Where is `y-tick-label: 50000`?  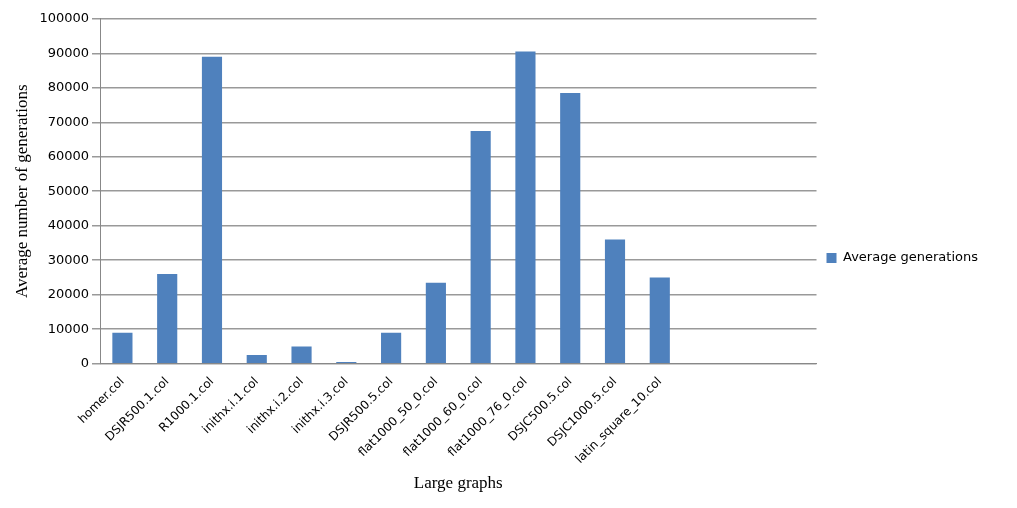 y-tick-label: 50000 is located at coordinates (68, 190).